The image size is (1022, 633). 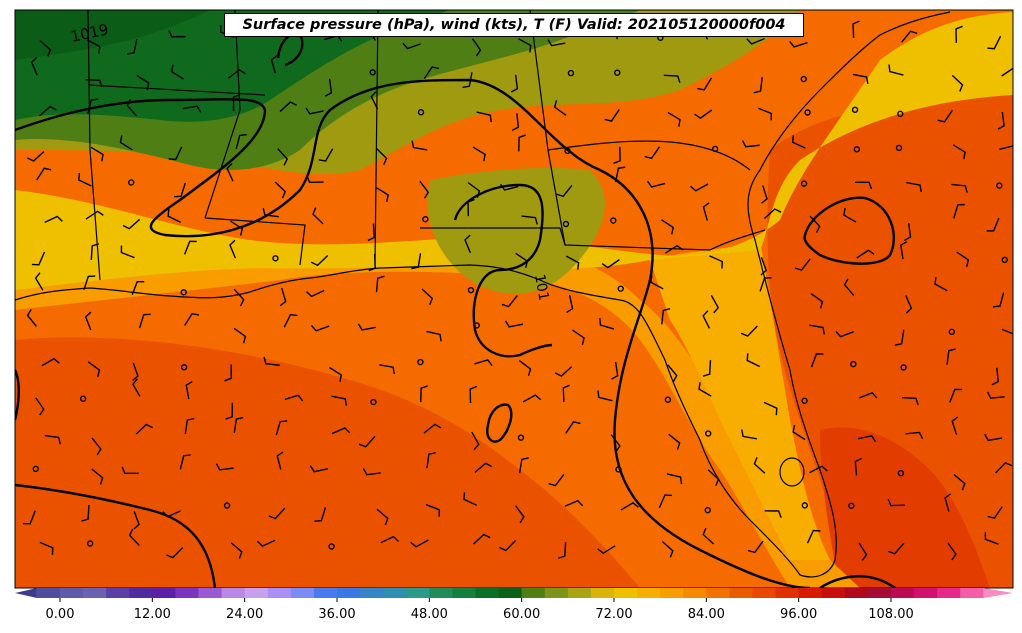 What do you see at coordinates (706, 614) in the screenshot?
I see `colorbar-tick-label: 84.00` at bounding box center [706, 614].